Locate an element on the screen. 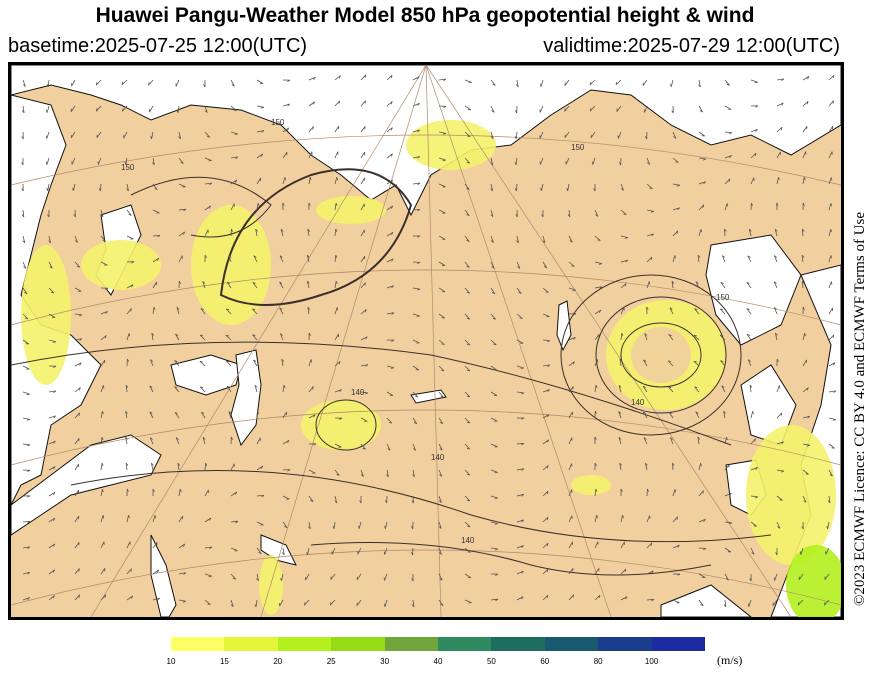  colorbar-tick-label: 30 is located at coordinates (385, 661).